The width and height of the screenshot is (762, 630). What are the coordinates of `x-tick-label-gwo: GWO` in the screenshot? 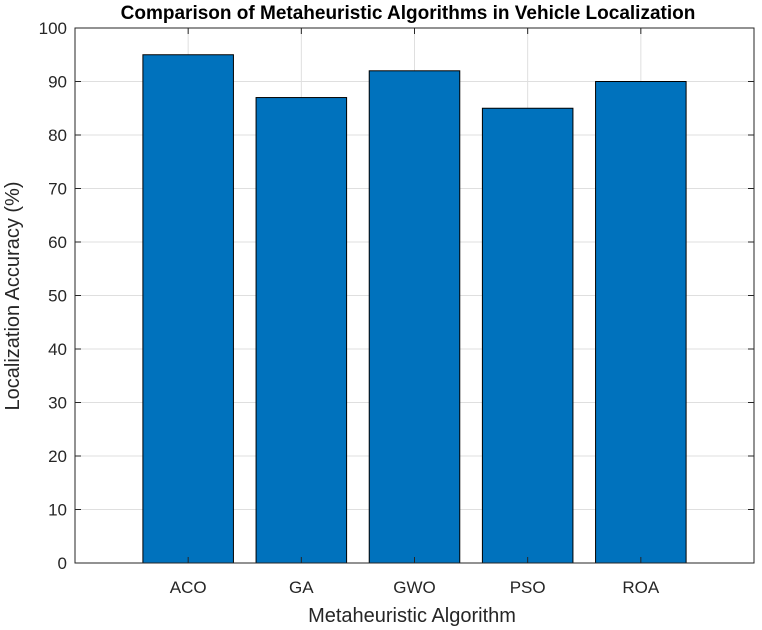 It's located at (414, 587).